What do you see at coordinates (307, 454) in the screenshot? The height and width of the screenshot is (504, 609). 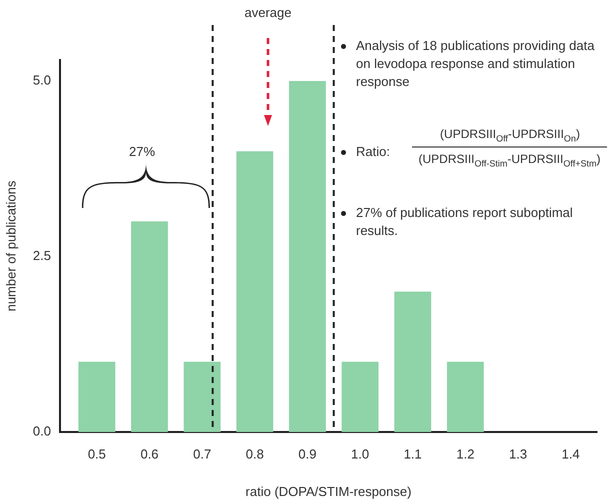 I see `x-tick-label: 0.9` at bounding box center [307, 454].